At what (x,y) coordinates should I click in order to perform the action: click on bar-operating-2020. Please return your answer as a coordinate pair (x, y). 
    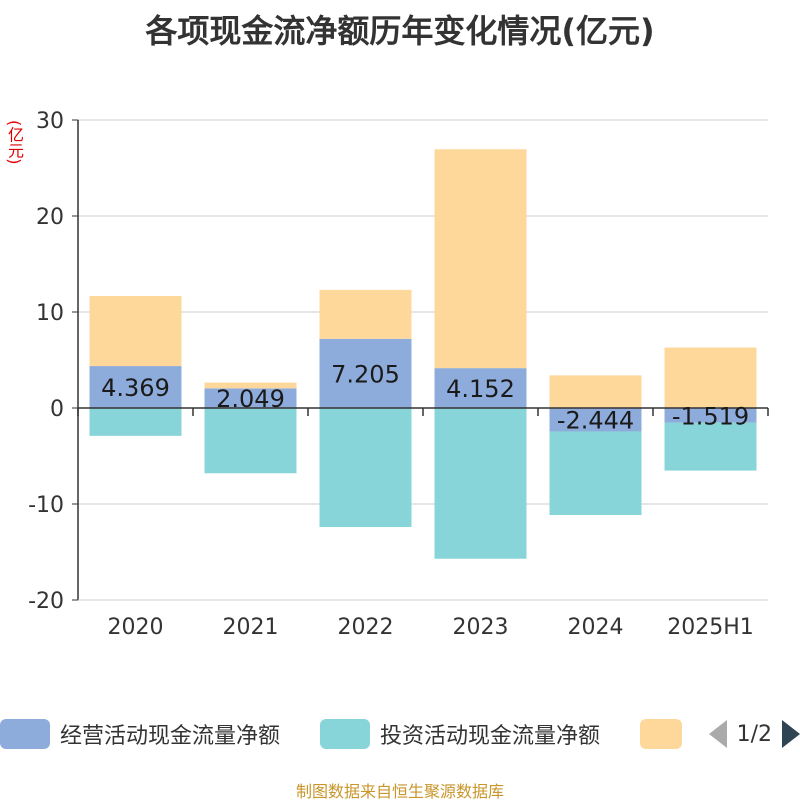
    Looking at the image, I should click on (135, 387).